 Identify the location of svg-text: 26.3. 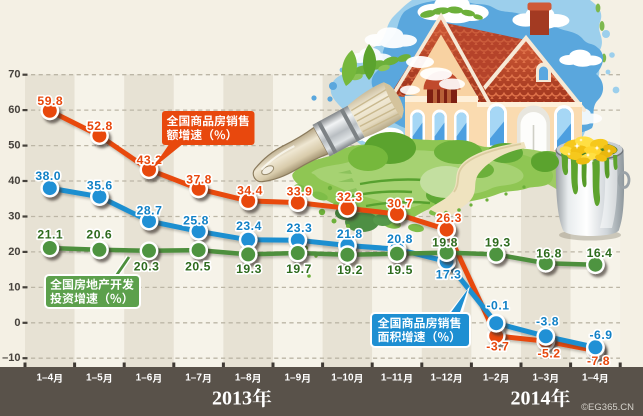
(449, 218).